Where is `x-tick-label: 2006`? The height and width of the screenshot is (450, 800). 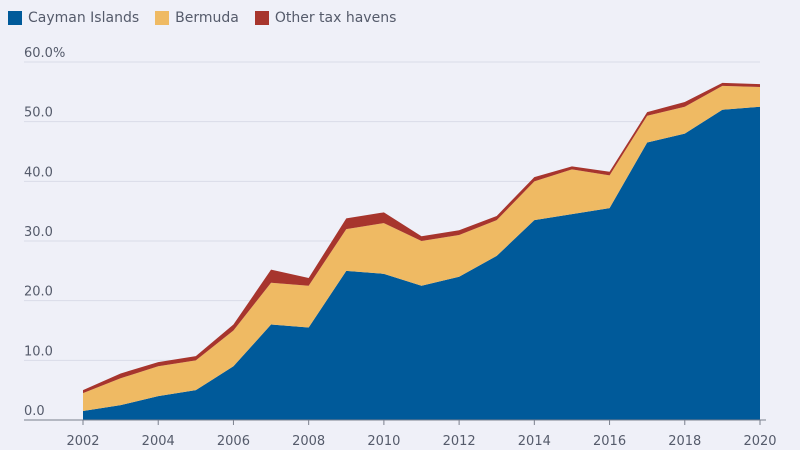 x-tick-label: 2006 is located at coordinates (233, 441).